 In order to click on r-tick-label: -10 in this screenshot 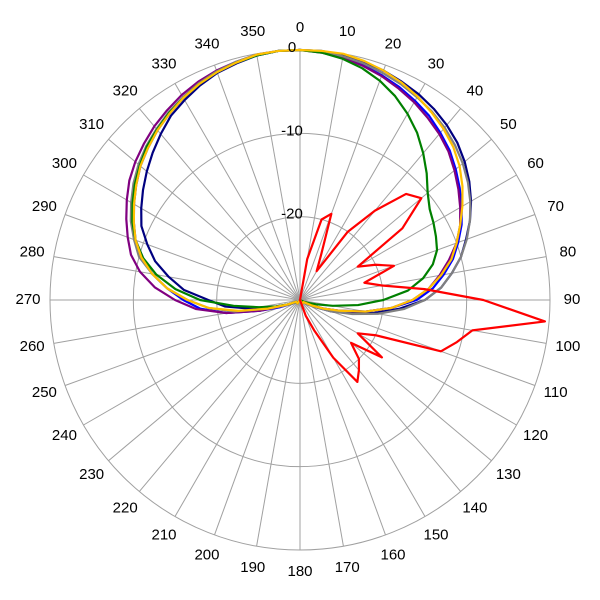, I will do `click(292, 130)`.